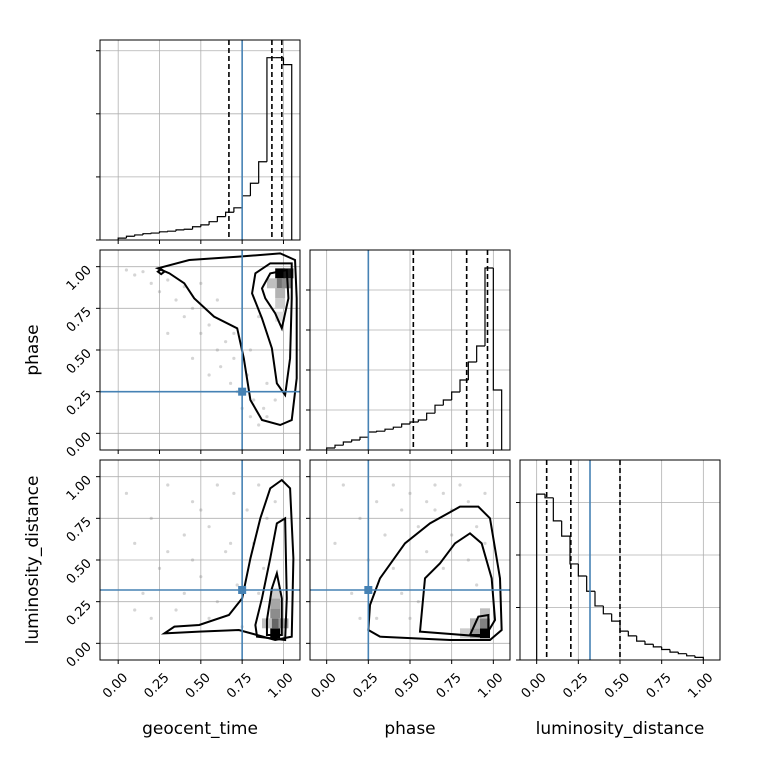 This screenshot has height=760, width=760. What do you see at coordinates (239, 685) in the screenshot?
I see `x-tick-label: 0.75` at bounding box center [239, 685].